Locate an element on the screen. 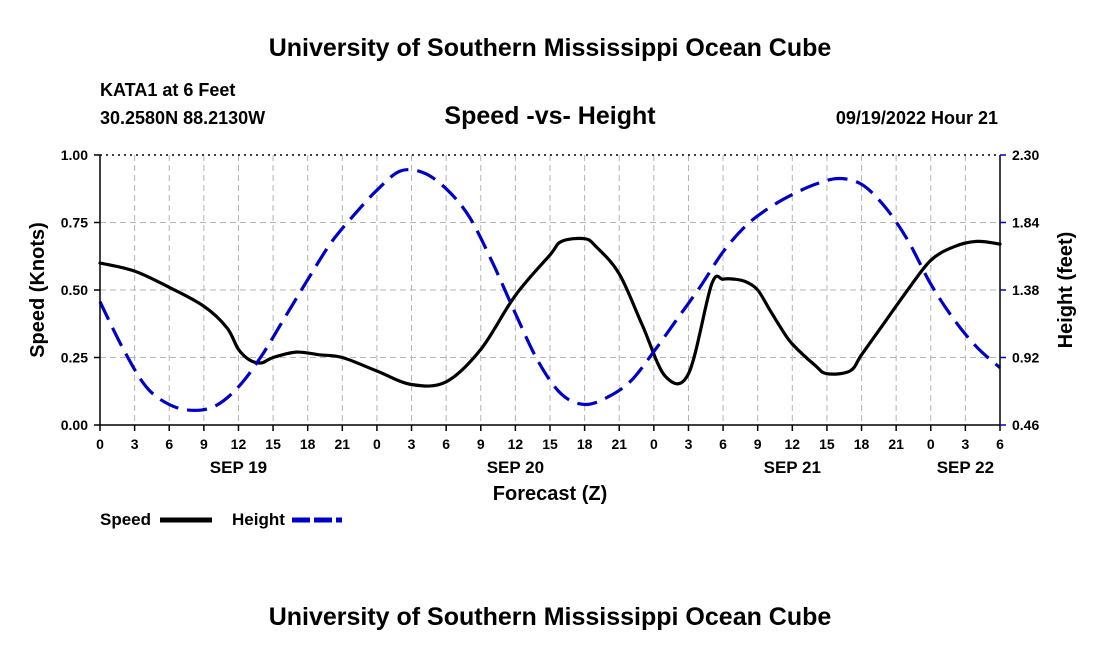  y2-tick-label: 2.30 is located at coordinates (1025, 155).